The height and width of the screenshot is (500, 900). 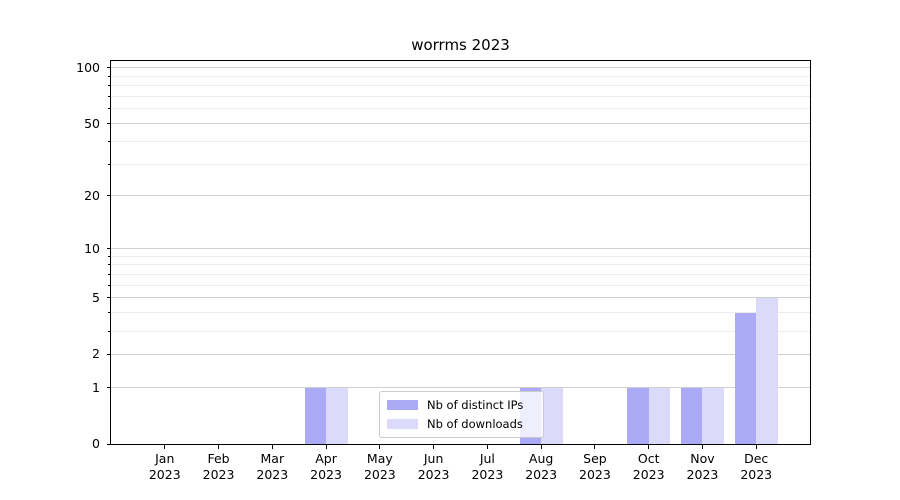 What do you see at coordinates (92, 123) in the screenshot?
I see `y-tick-label: 50` at bounding box center [92, 123].